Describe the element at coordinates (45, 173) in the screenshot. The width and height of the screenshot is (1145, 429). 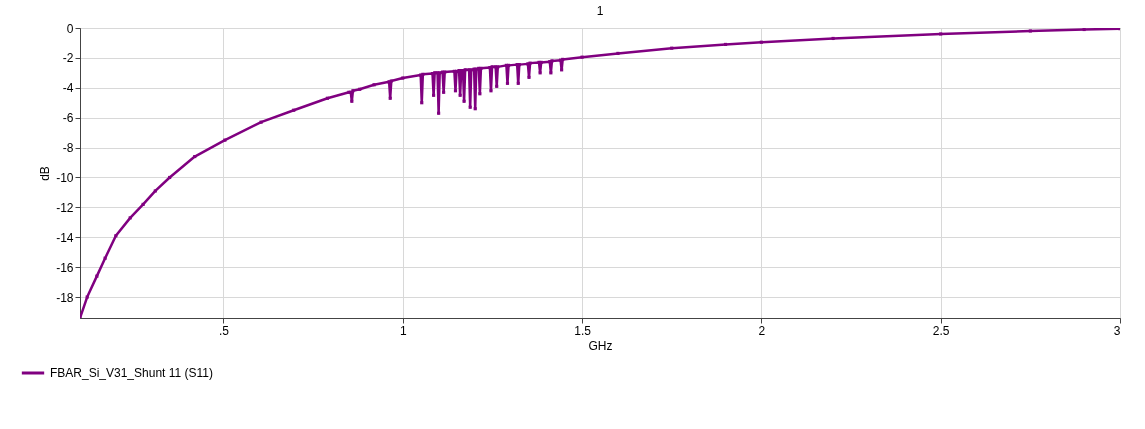
I see `y-axis-title: dB` at that location.